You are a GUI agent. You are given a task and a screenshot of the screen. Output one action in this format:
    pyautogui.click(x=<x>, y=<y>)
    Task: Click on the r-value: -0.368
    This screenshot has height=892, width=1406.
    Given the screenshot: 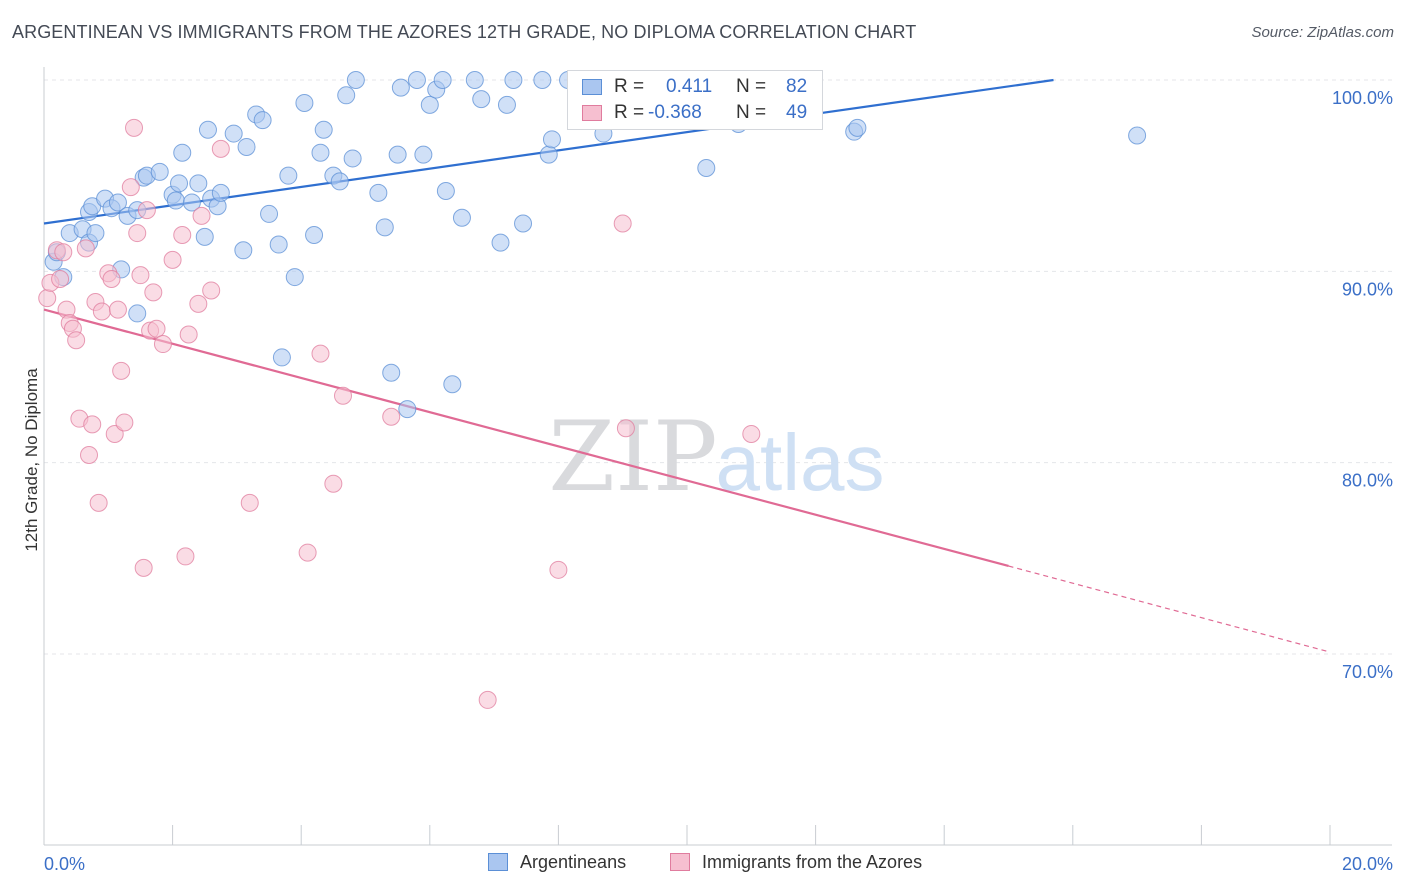 What is the action you would take?
    pyautogui.click(x=675, y=112)
    